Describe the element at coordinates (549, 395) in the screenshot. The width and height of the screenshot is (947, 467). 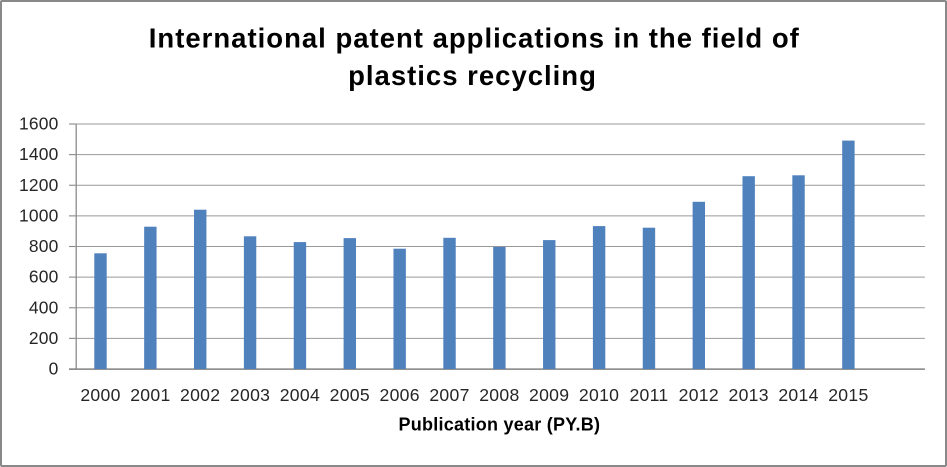
I see `svg-text: 2009` at that location.